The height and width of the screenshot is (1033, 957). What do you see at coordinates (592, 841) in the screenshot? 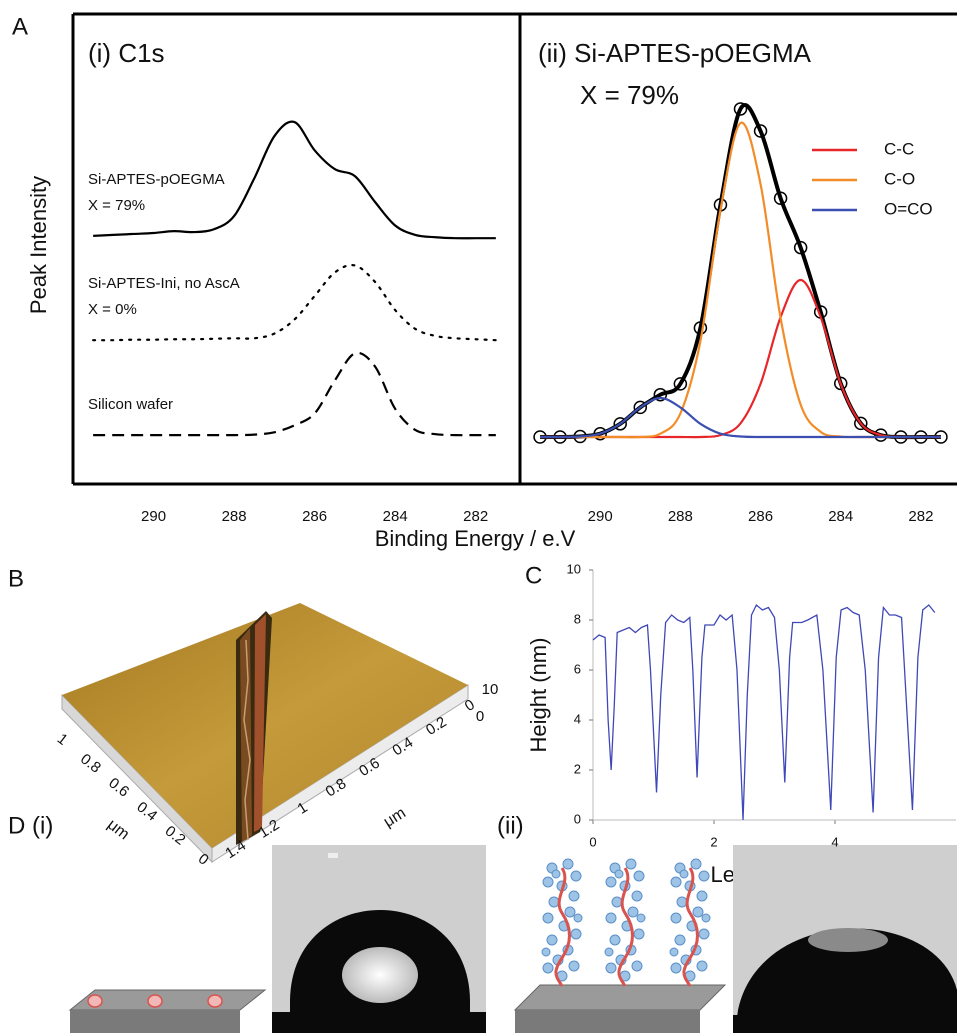
I see `x-tick-label: 0` at bounding box center [592, 841].